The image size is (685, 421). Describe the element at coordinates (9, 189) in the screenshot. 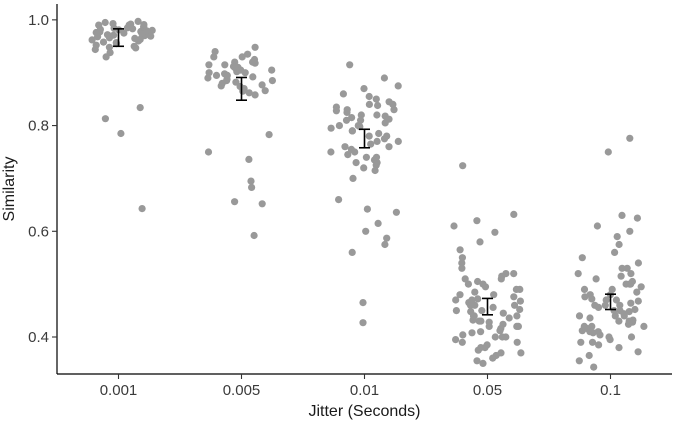

I see `y-axis-title: Similarity` at that location.